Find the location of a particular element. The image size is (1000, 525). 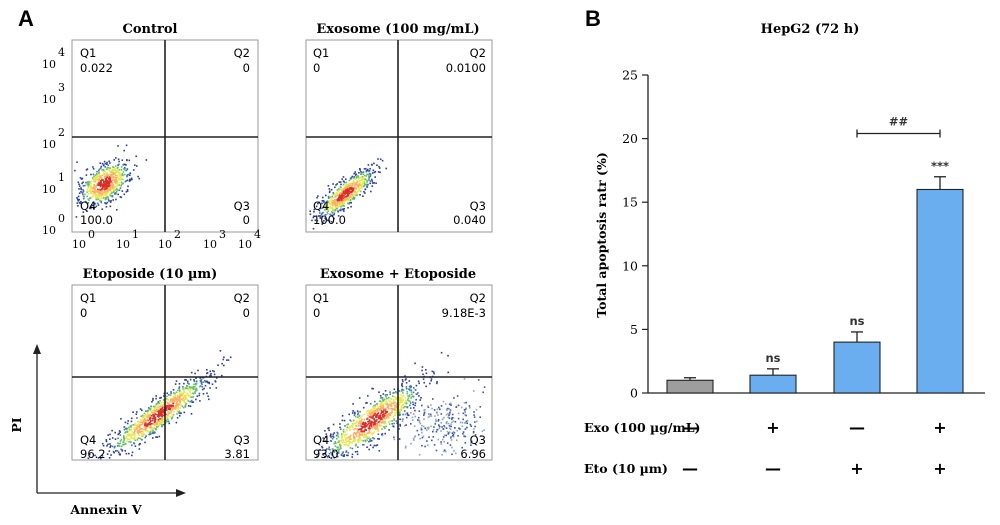

pi-axis-label: PI is located at coordinates (16, 424).